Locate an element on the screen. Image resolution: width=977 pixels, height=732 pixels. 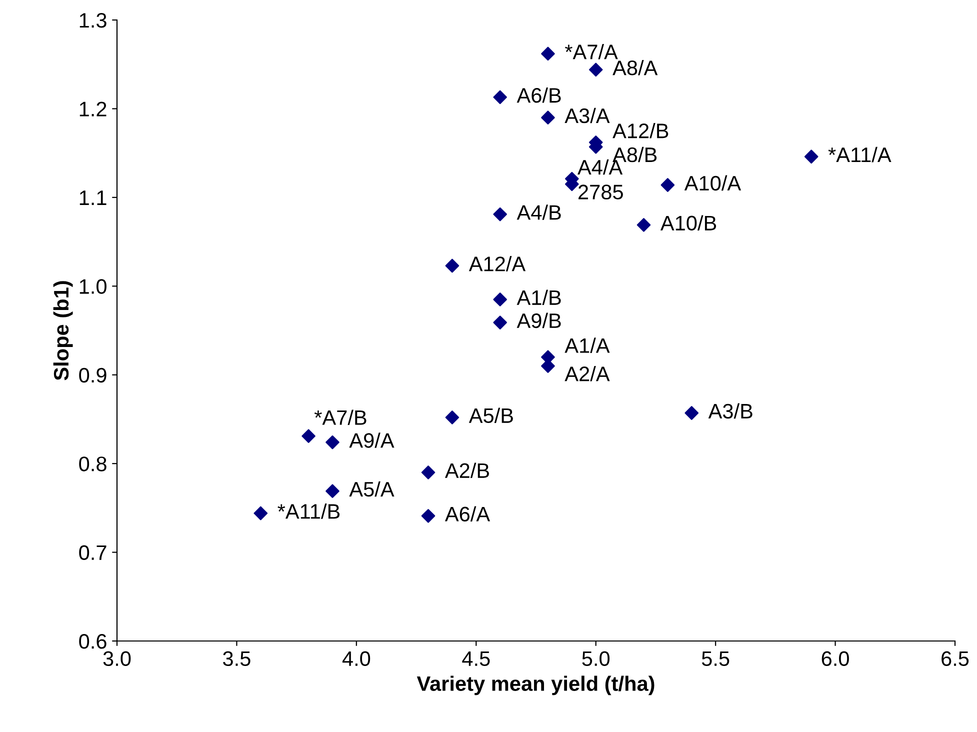
annotation: 2785 is located at coordinates (600, 192).